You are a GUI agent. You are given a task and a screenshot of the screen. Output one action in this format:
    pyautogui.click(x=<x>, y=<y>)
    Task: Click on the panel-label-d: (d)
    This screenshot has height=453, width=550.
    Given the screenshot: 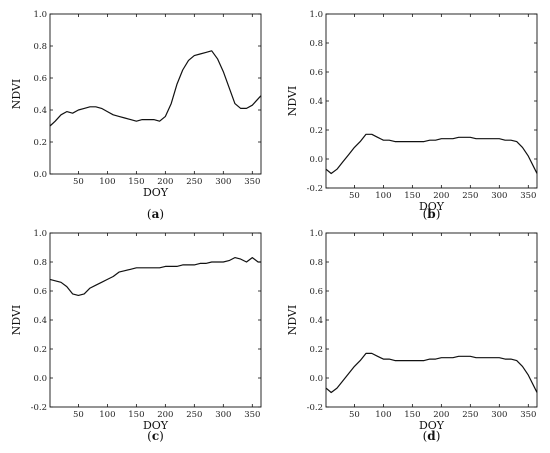 What is the action you would take?
    pyautogui.click(x=432, y=436)
    